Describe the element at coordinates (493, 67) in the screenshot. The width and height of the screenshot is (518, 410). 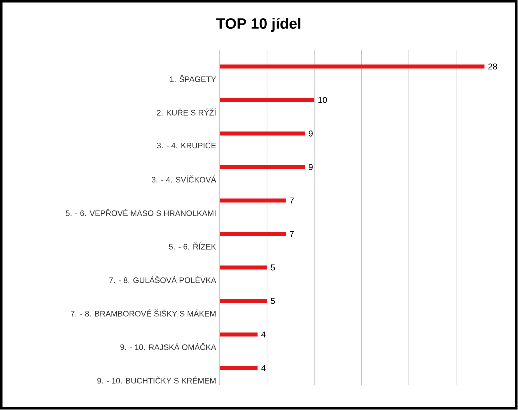
I see `data-label: 28` at that location.